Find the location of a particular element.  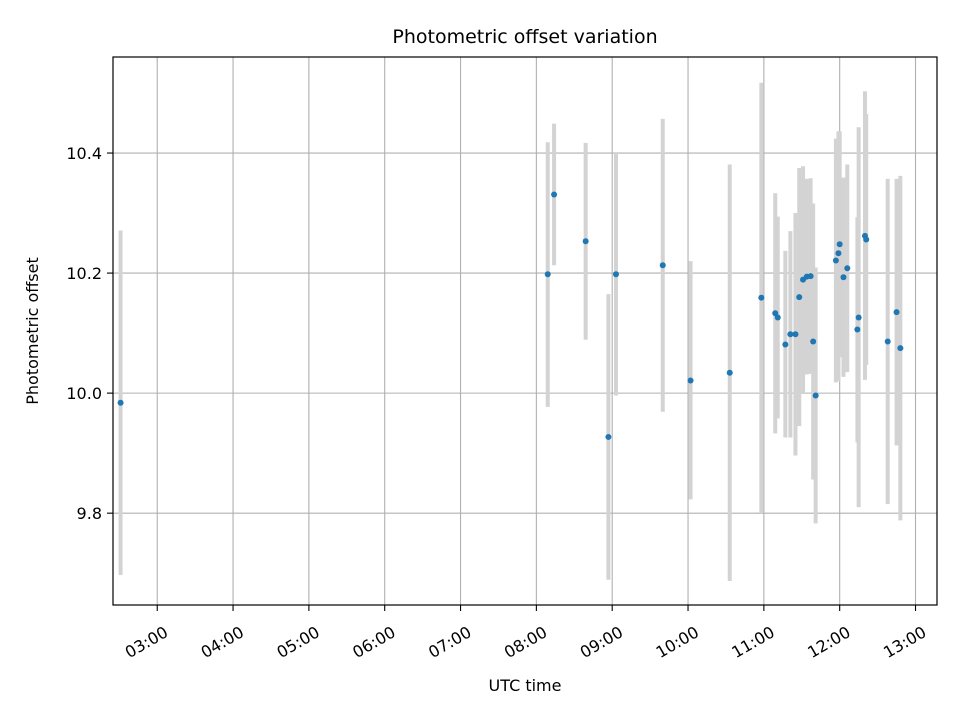

chart-title: Photometric offset variation is located at coordinates (524, 37).